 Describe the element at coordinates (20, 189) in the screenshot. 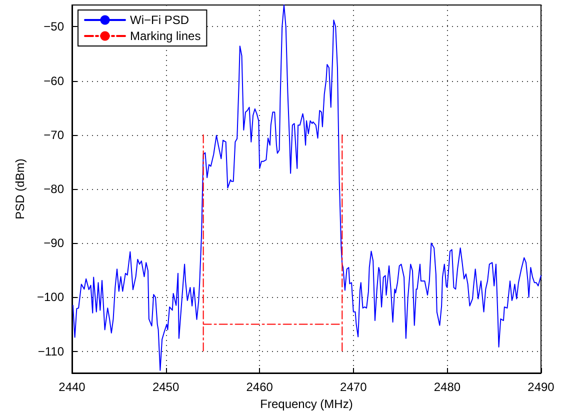

I see `y-axis-title: PSD (dBm)` at that location.